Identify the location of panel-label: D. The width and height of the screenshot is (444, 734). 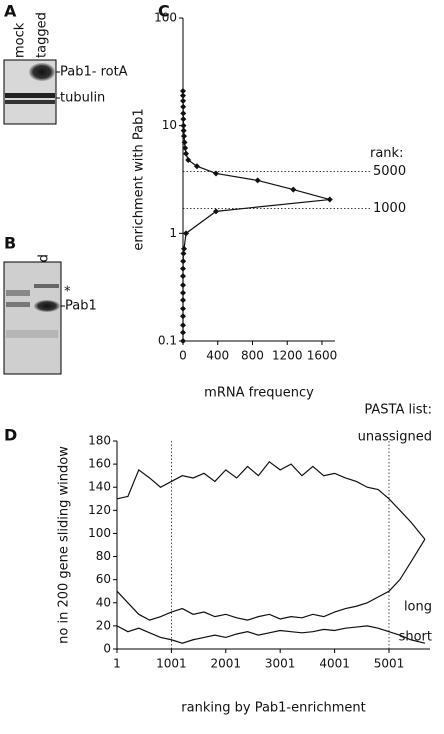
(10, 435).